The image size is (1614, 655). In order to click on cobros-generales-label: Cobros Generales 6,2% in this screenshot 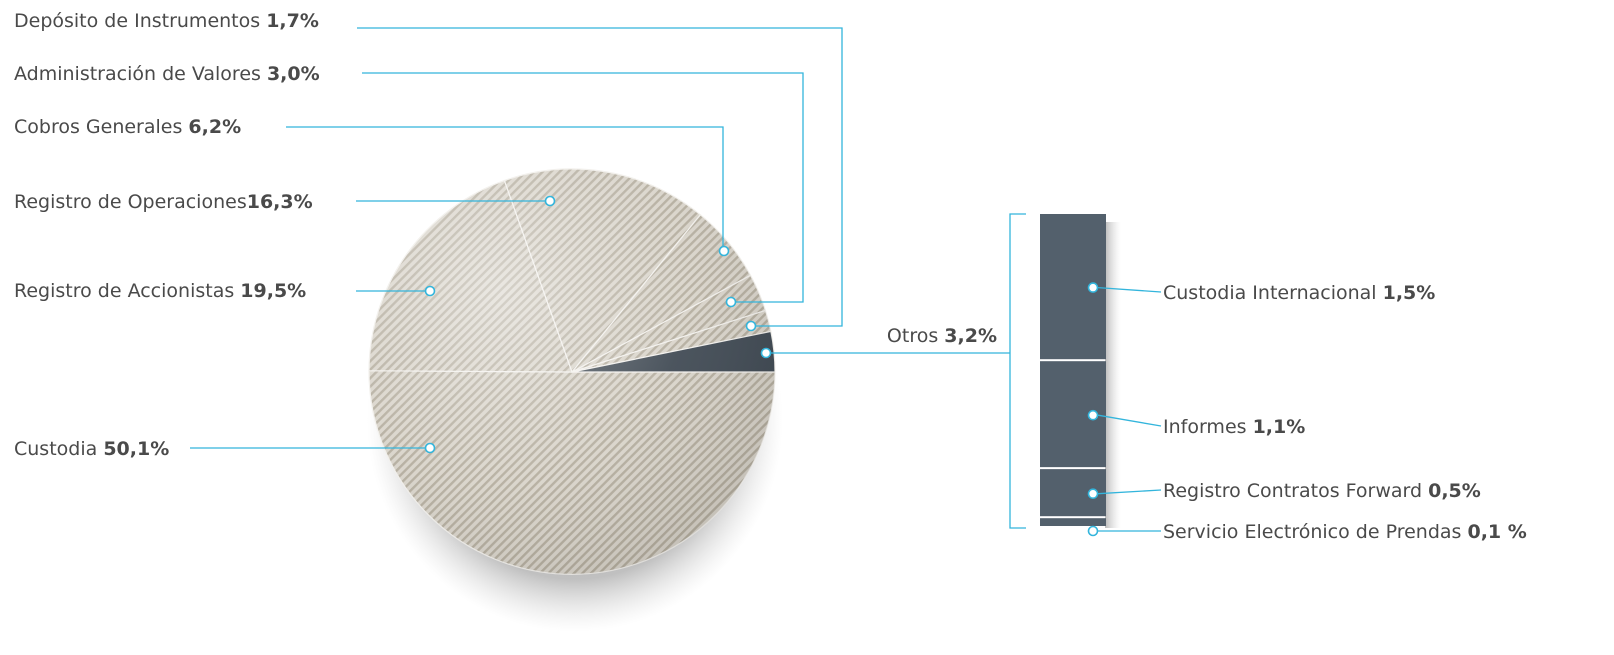, I will do `click(127, 127)`.